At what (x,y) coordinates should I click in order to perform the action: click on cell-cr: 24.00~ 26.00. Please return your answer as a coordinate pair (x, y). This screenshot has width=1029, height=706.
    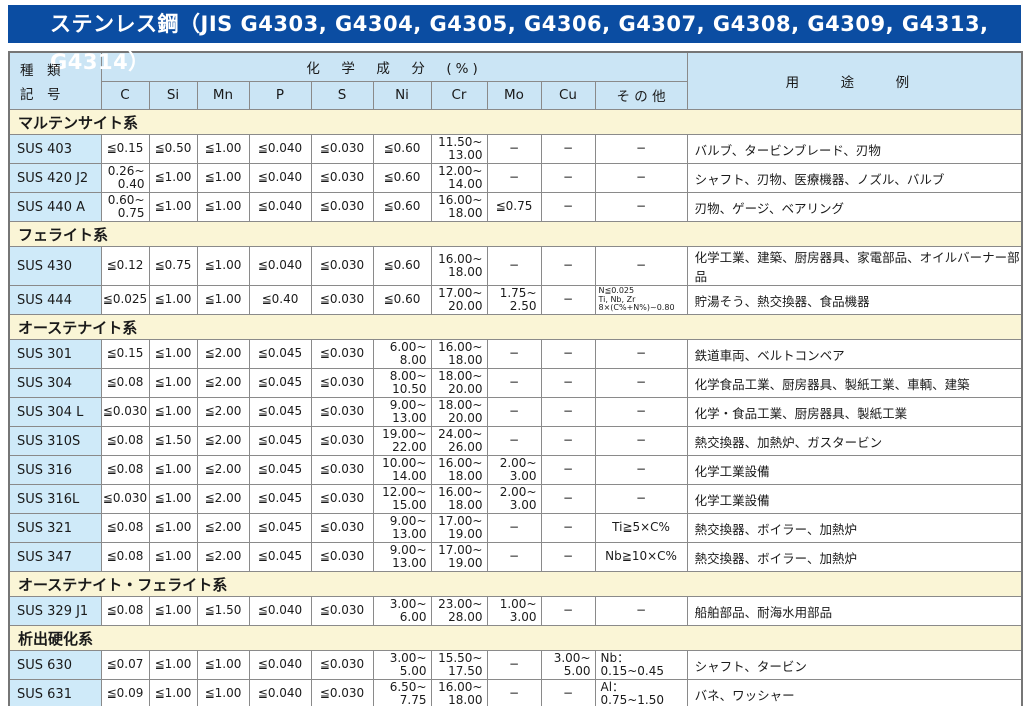
    Looking at the image, I should click on (459, 441).